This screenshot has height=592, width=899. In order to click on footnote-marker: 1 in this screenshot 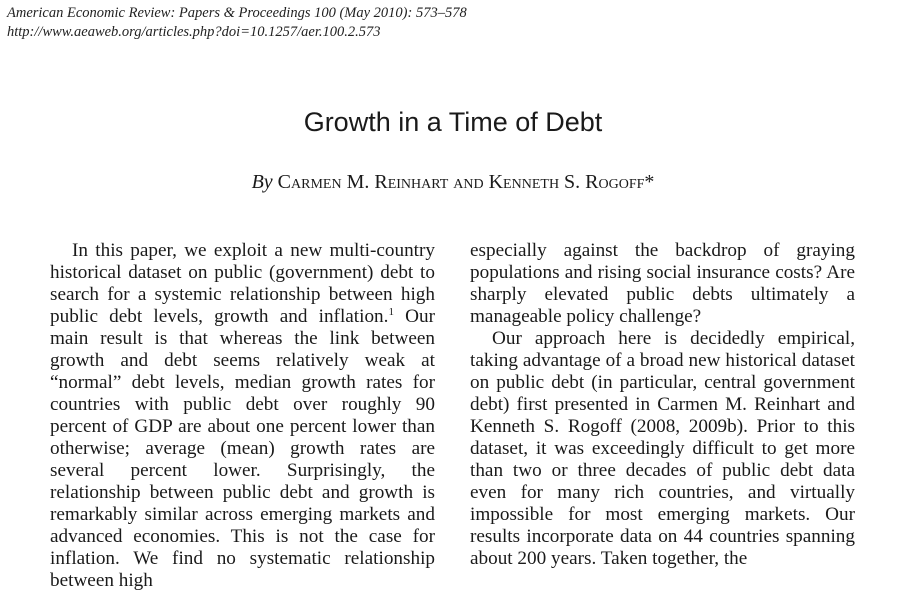, I will do `click(391, 312)`.